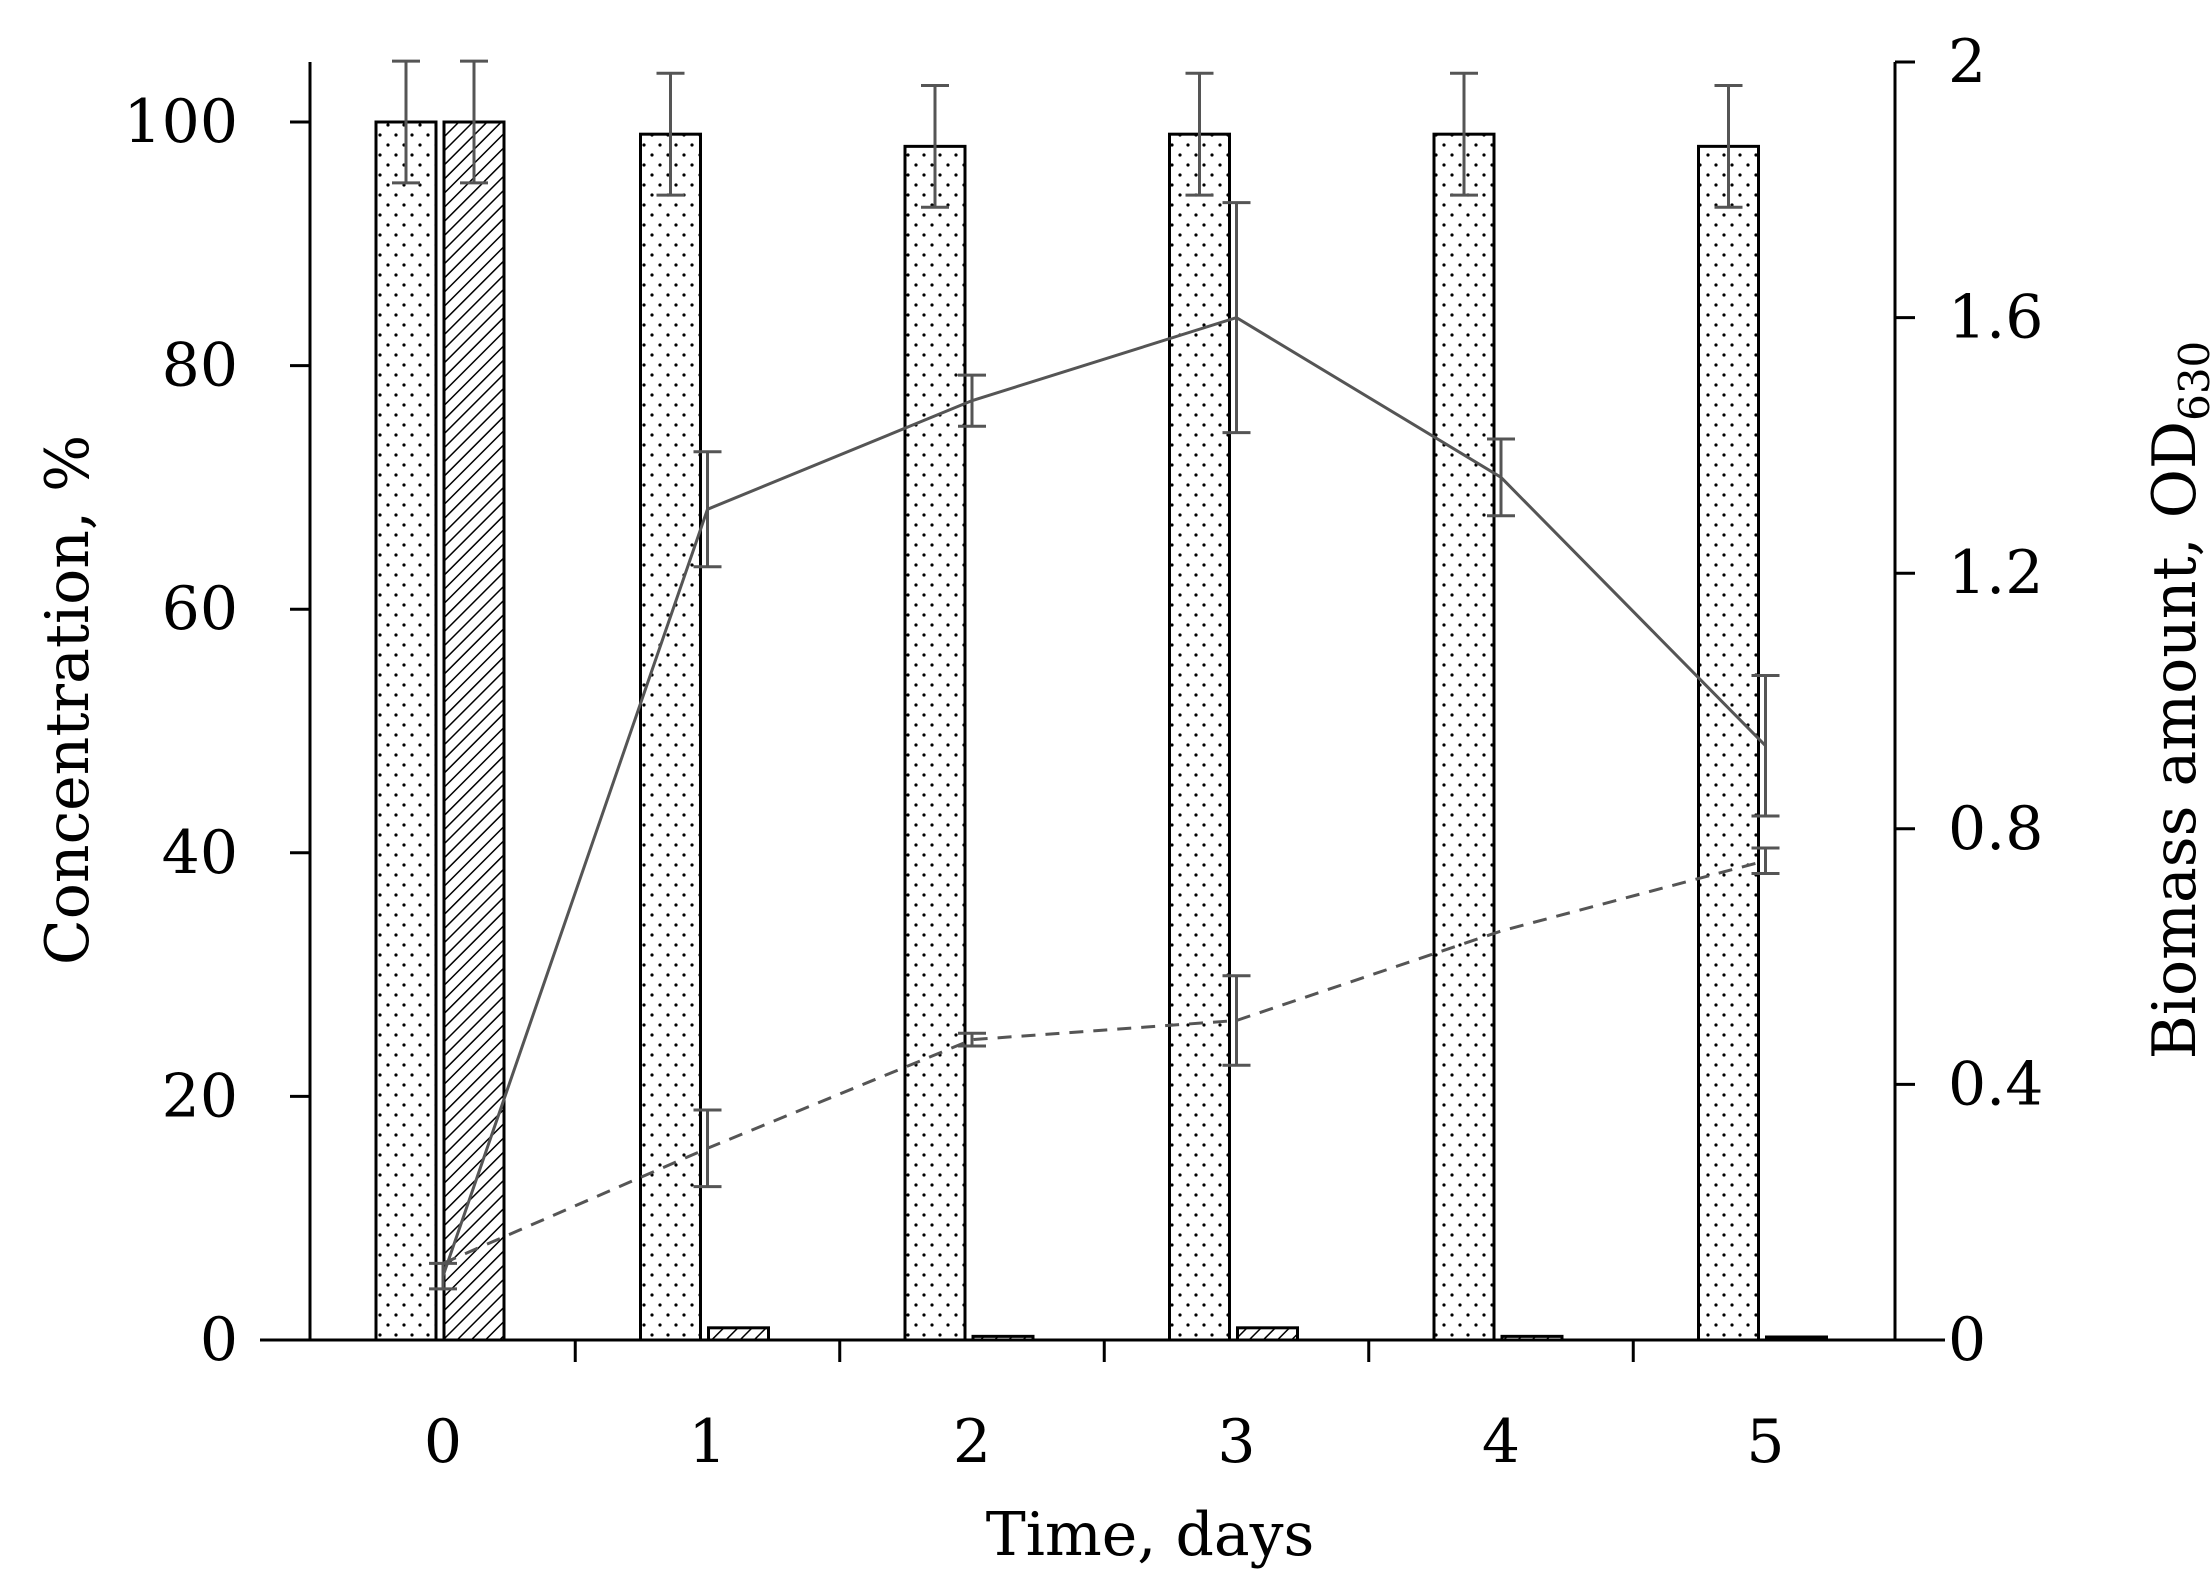 The width and height of the screenshot is (2212, 1582). Describe the element at coordinates (180, 122) in the screenshot. I see `y-tick-label-100: 100` at that location.